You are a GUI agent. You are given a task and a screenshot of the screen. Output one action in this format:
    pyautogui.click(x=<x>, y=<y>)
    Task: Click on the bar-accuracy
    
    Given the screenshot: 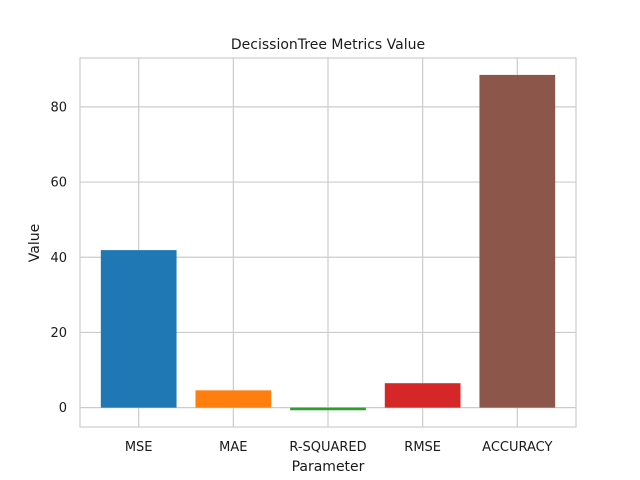 What is the action you would take?
    pyautogui.click(x=517, y=241)
    